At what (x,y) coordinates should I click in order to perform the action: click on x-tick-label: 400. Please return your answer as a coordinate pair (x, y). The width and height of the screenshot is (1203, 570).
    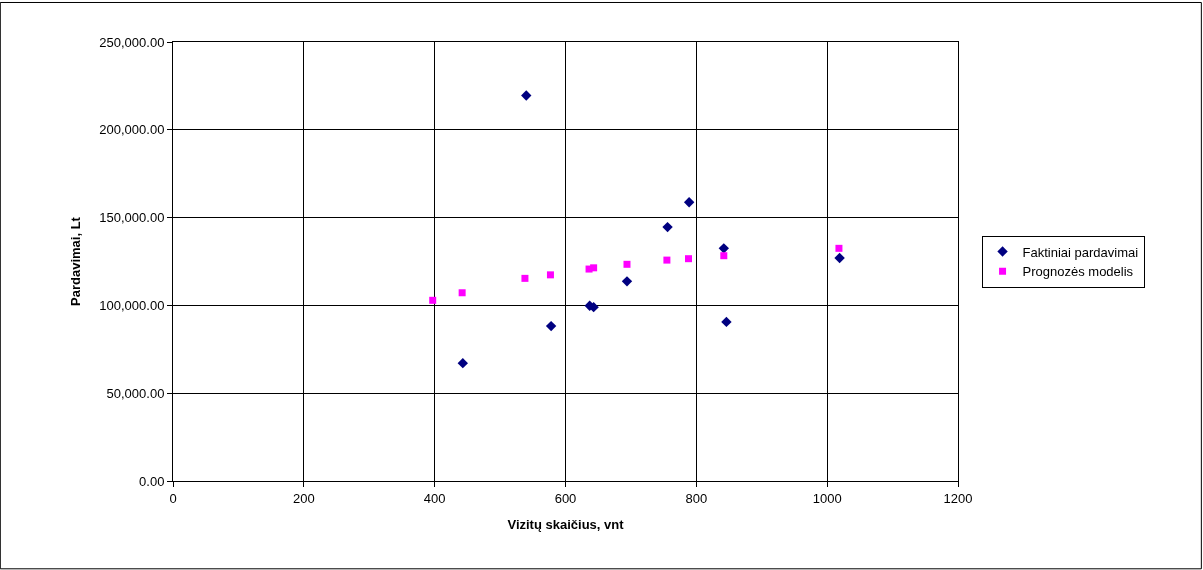
    Looking at the image, I should click on (434, 498).